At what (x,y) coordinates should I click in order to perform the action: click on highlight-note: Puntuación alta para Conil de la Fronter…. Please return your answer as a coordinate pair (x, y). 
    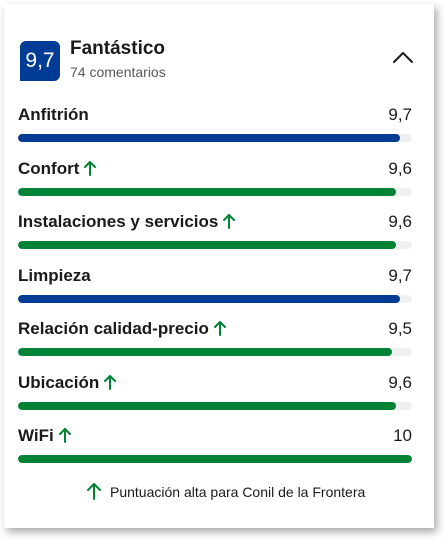
    Looking at the image, I should click on (225, 491).